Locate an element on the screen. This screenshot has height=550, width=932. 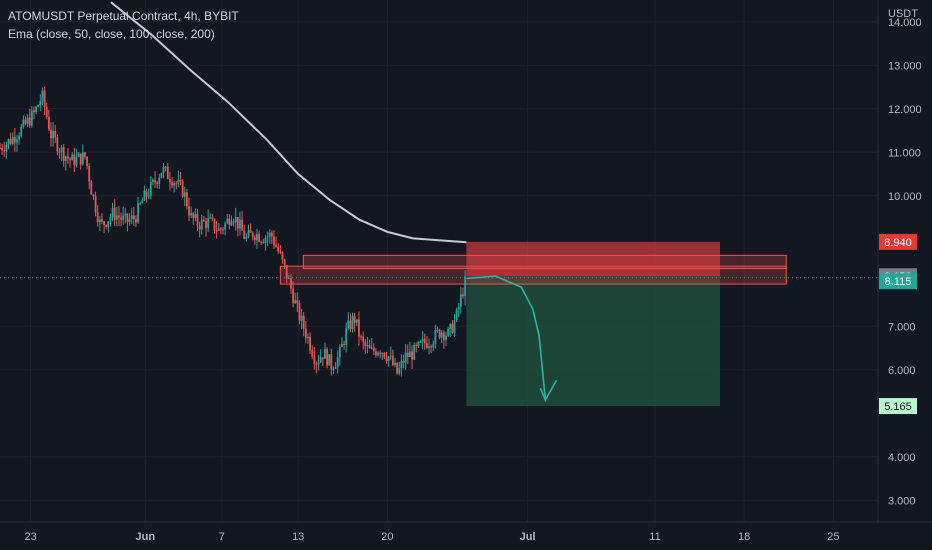
current-price-badge: 8.115 is located at coordinates (898, 282).